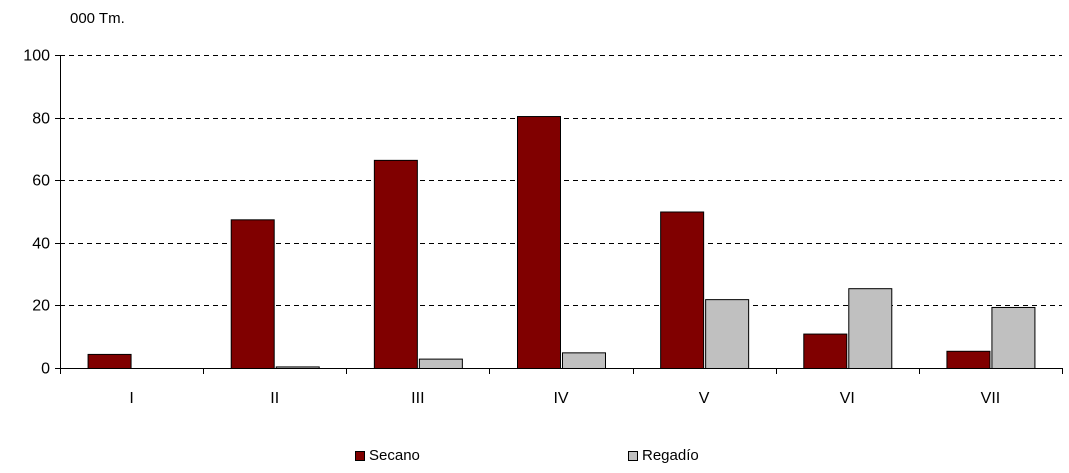 Image resolution: width=1069 pixels, height=473 pixels. Describe the element at coordinates (704, 398) in the screenshot. I see `x-tick-label: V` at that location.